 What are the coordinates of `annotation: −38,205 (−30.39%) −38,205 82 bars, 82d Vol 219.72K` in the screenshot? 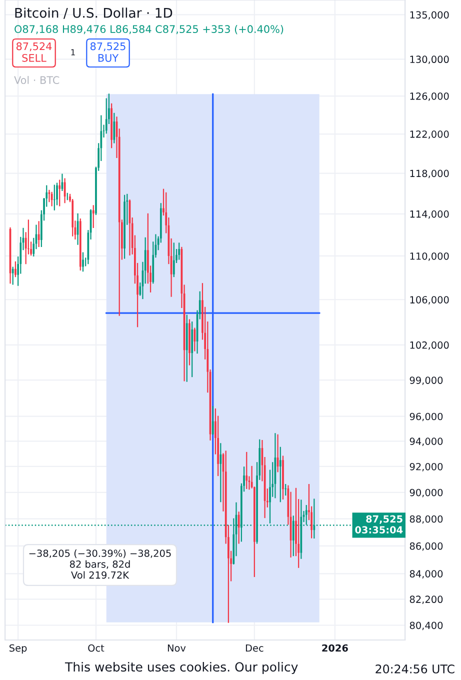 It's located at (100, 564).